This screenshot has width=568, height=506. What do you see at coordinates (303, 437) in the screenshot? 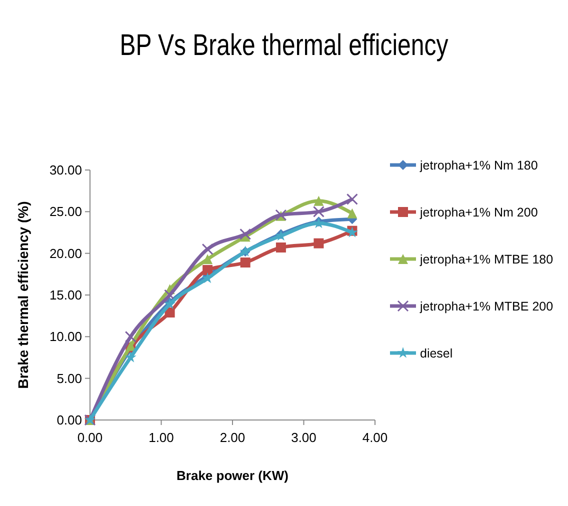
I see `x-tick-label: 3.00` at bounding box center [303, 437].